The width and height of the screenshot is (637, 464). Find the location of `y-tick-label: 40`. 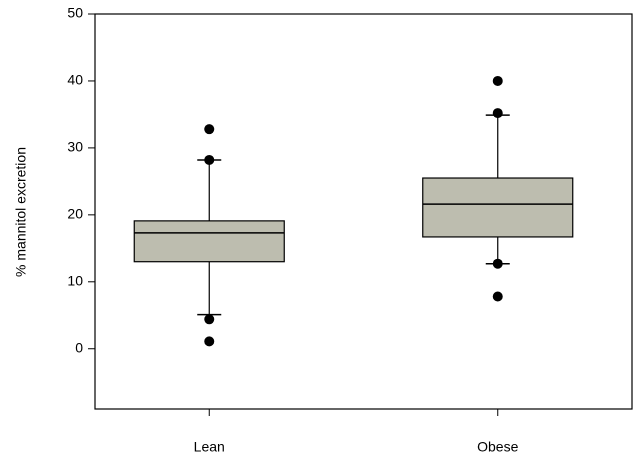

y-tick-label: 40 is located at coordinates (75, 80).